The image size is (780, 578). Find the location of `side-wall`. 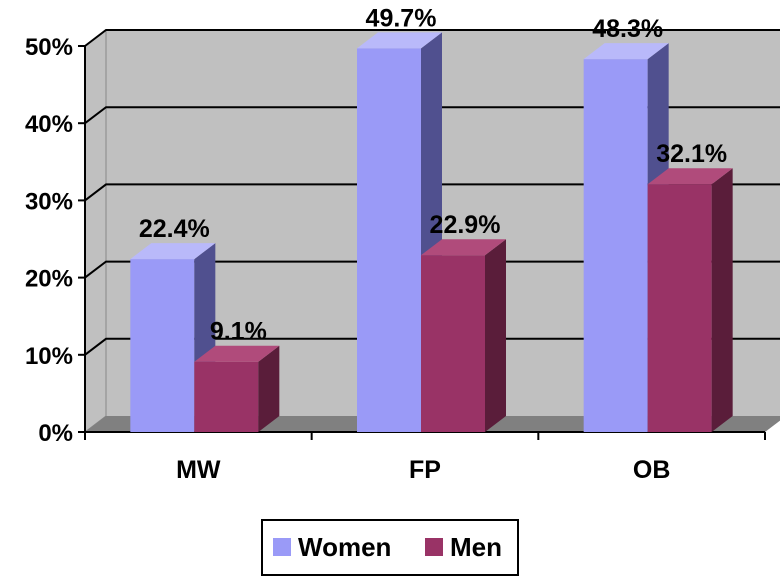

side-wall is located at coordinates (95, 231).